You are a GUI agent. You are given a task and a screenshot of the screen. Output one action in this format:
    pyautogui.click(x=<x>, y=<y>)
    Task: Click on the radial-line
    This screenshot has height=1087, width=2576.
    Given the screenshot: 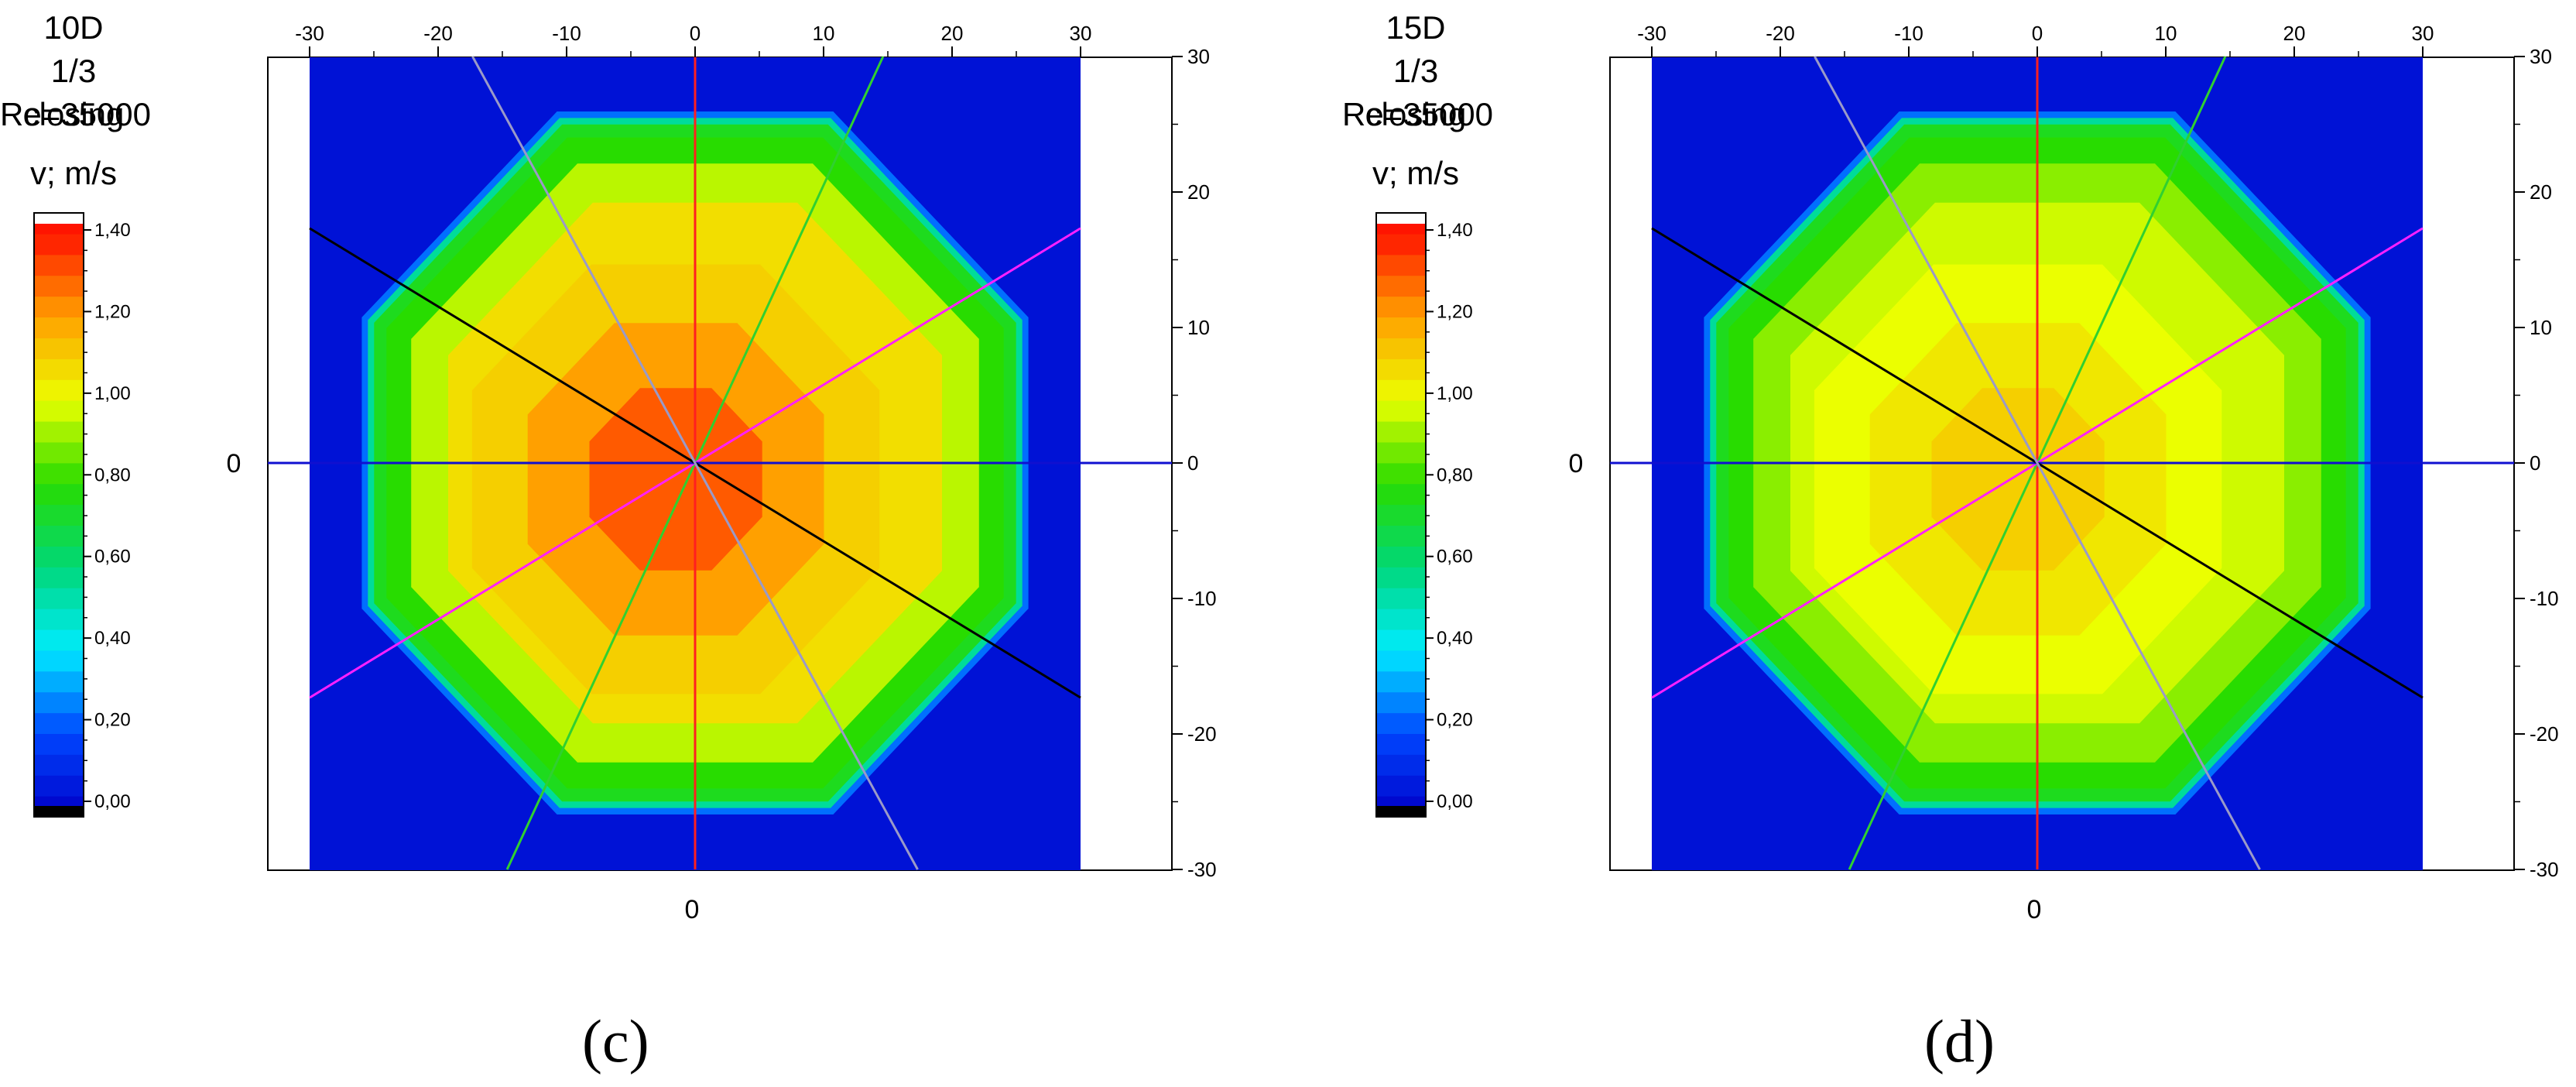 What is the action you would take?
    pyautogui.click(x=2037, y=463)
    